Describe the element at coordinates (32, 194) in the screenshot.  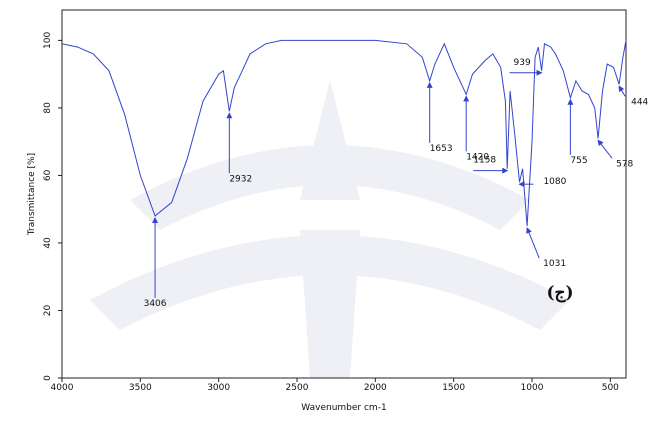
I see `y-axis-label: Transmittance [%]` at that location.